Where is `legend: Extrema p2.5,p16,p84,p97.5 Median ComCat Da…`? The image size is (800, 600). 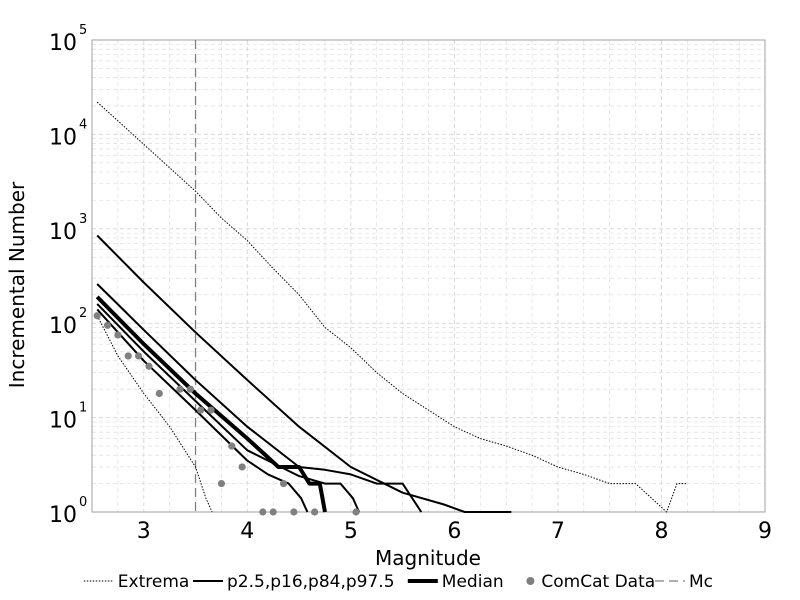
legend: Extrema p2.5,p16,p84,p97.5 Median ComCat Da… is located at coordinates (398, 582).